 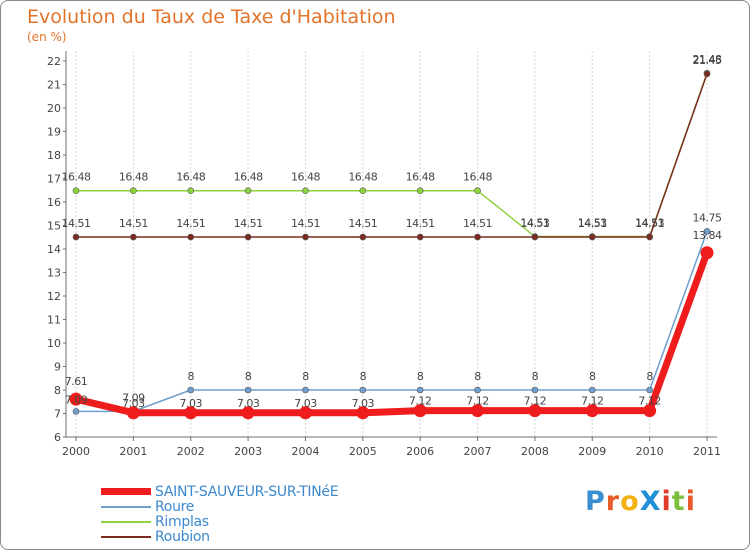 I want to click on logo-letter: X, so click(x=650, y=501).